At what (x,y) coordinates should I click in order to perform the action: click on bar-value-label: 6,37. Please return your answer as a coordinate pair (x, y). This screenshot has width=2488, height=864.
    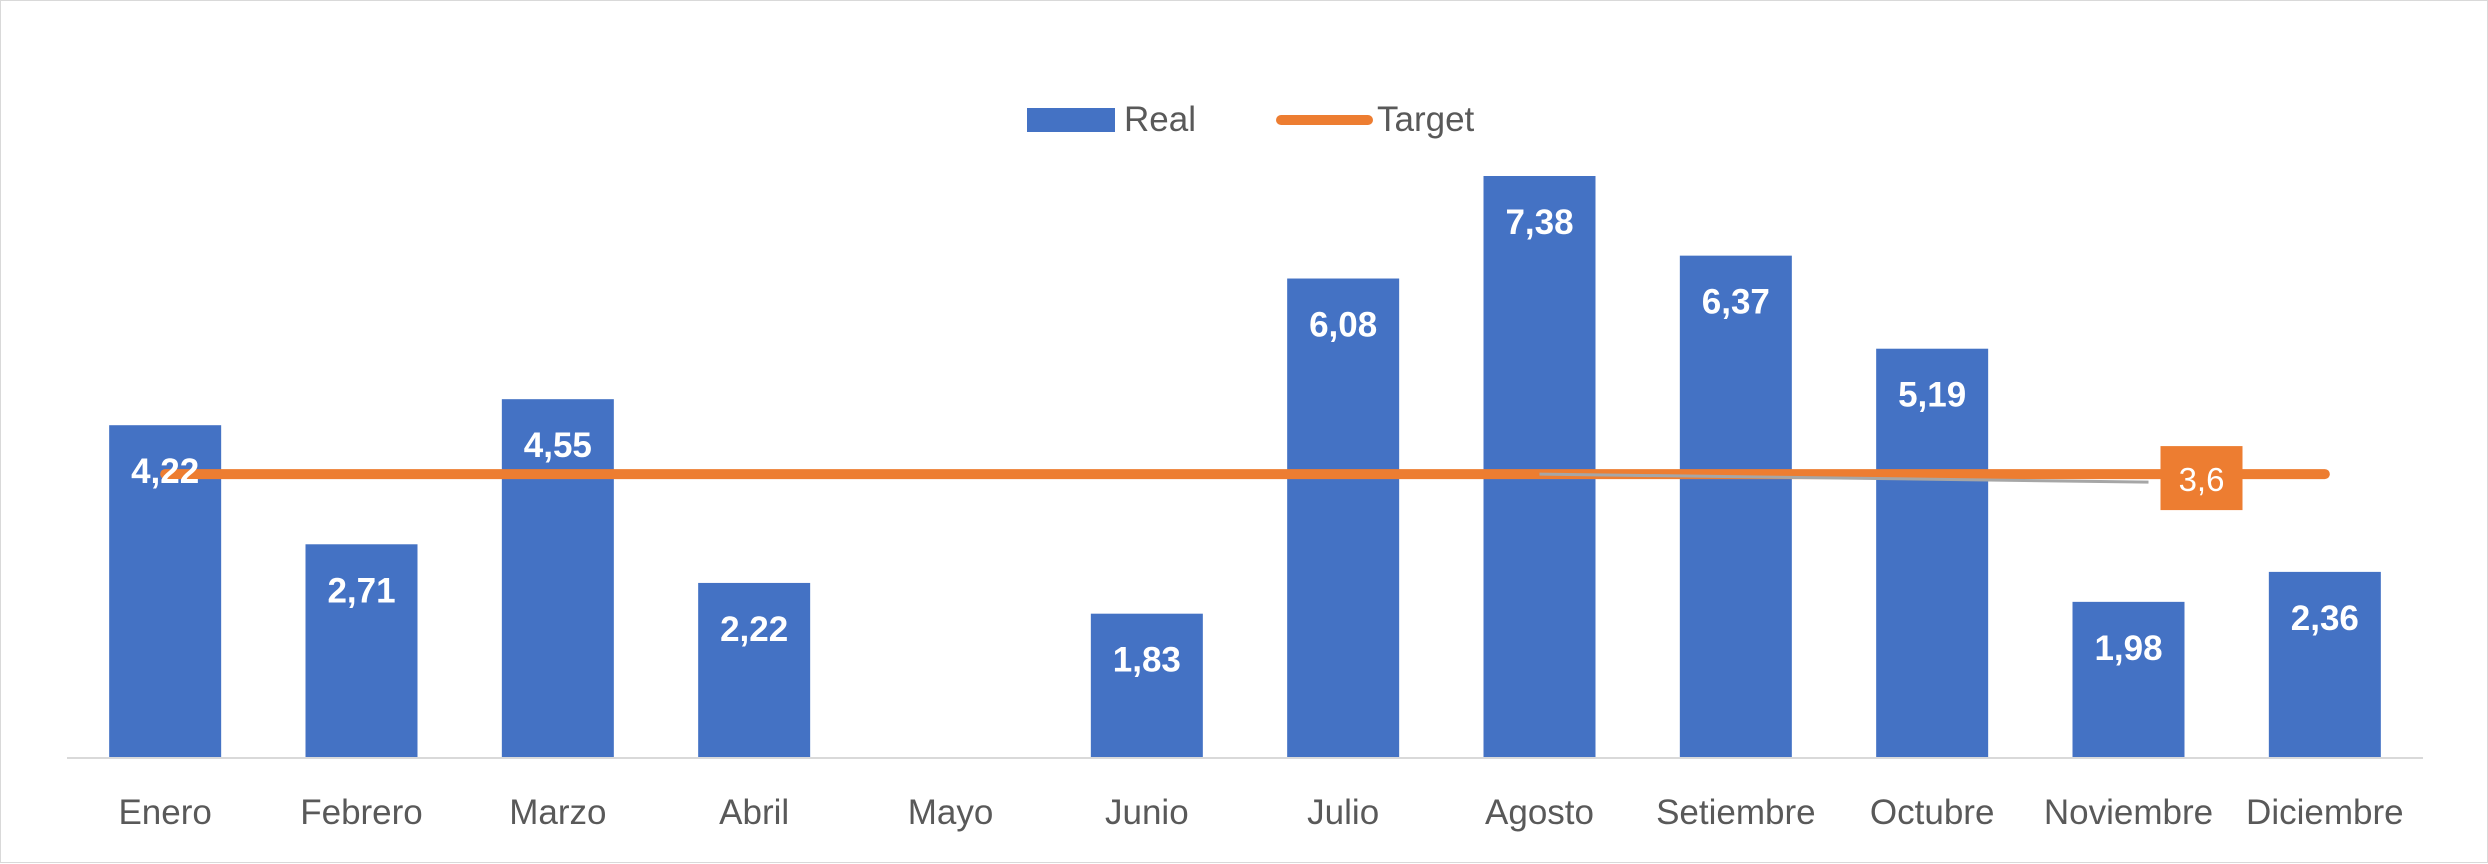
    Looking at the image, I should click on (1736, 302).